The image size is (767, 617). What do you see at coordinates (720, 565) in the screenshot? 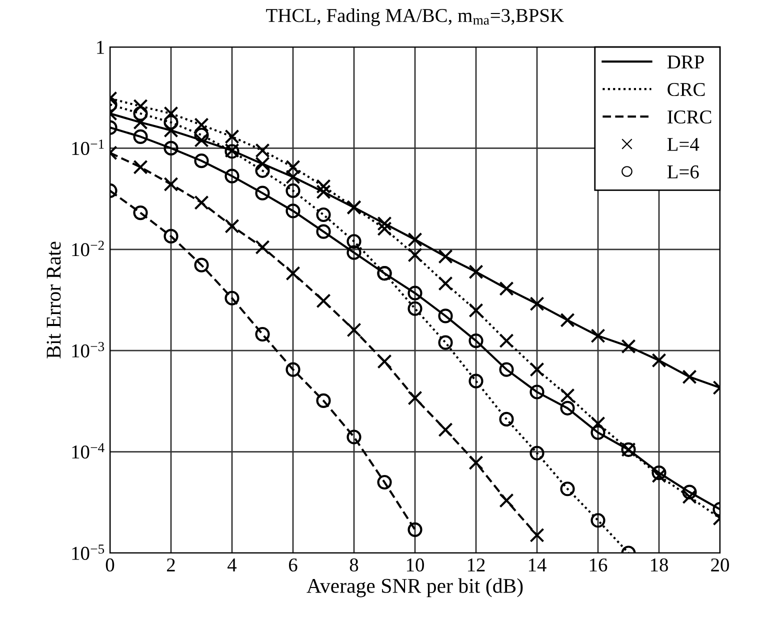
I see `x-tick-label: 20` at bounding box center [720, 565].